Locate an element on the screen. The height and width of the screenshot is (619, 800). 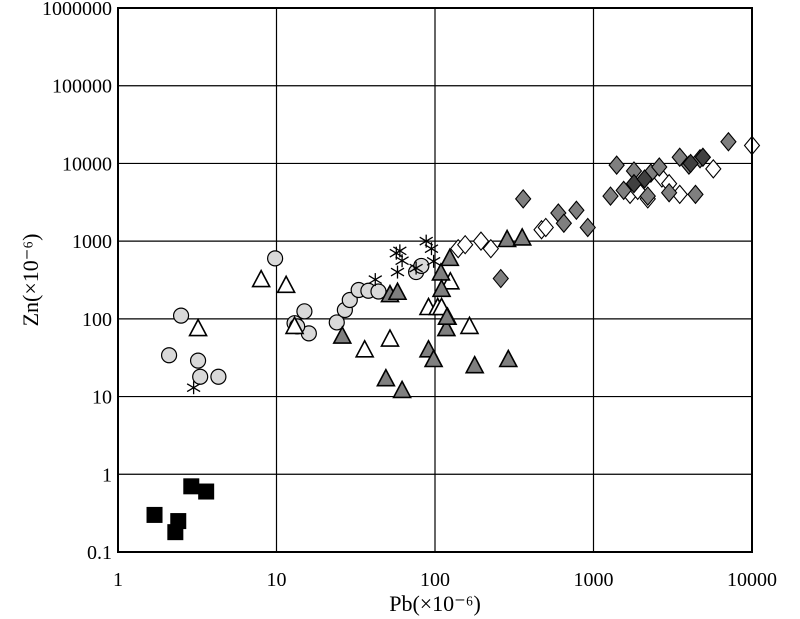
x-axis-title: Pb(×10⁻⁶) is located at coordinates (435, 603).